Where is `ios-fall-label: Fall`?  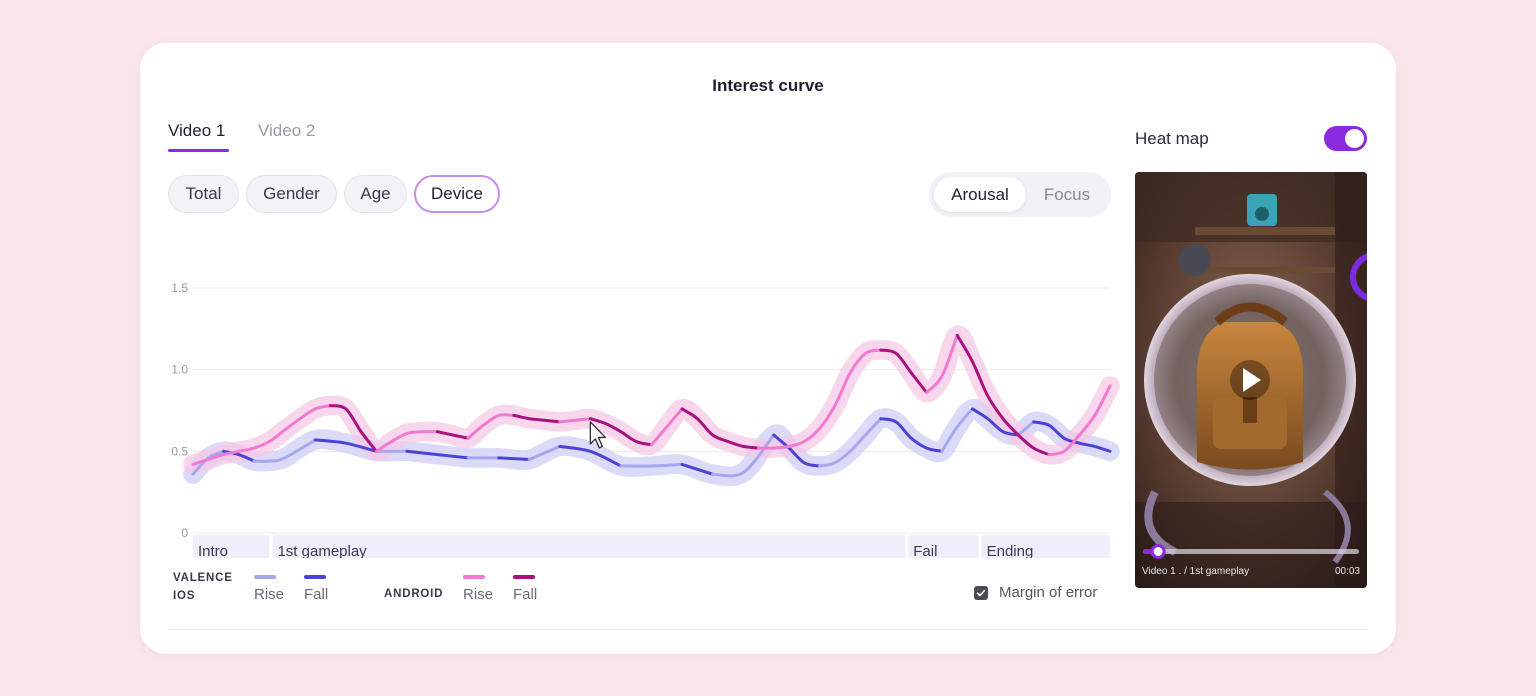 ios-fall-label: Fall is located at coordinates (316, 594).